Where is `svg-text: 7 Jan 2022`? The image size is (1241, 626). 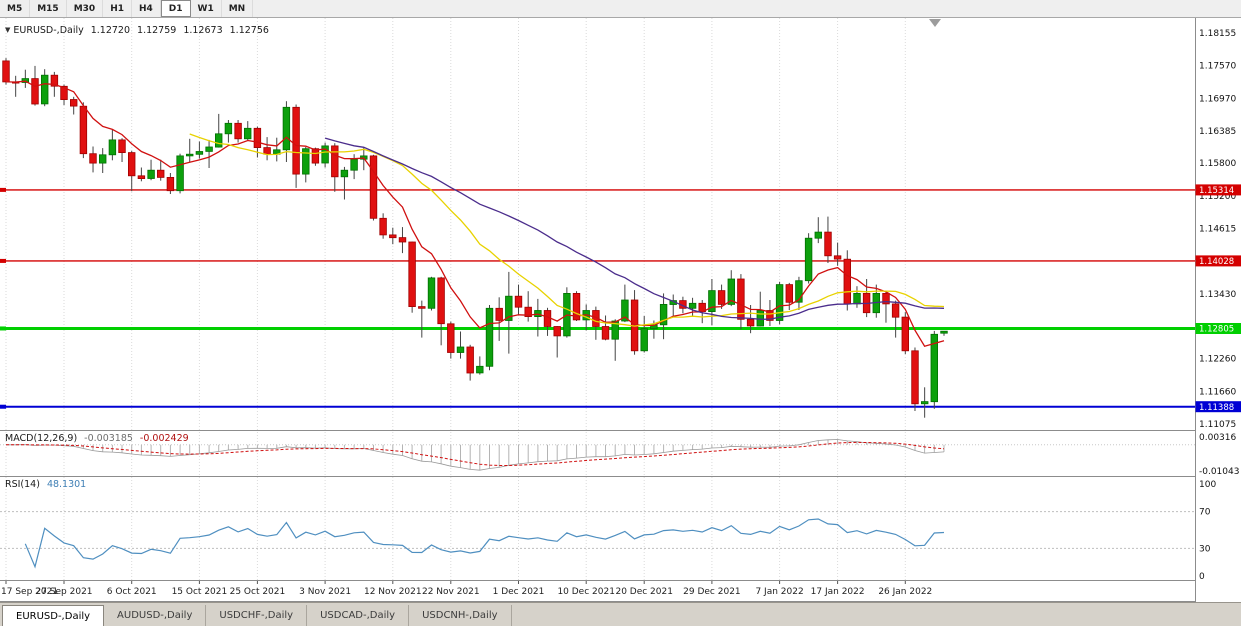
svg-text: 7 Jan 2022 is located at coordinates (779, 592).